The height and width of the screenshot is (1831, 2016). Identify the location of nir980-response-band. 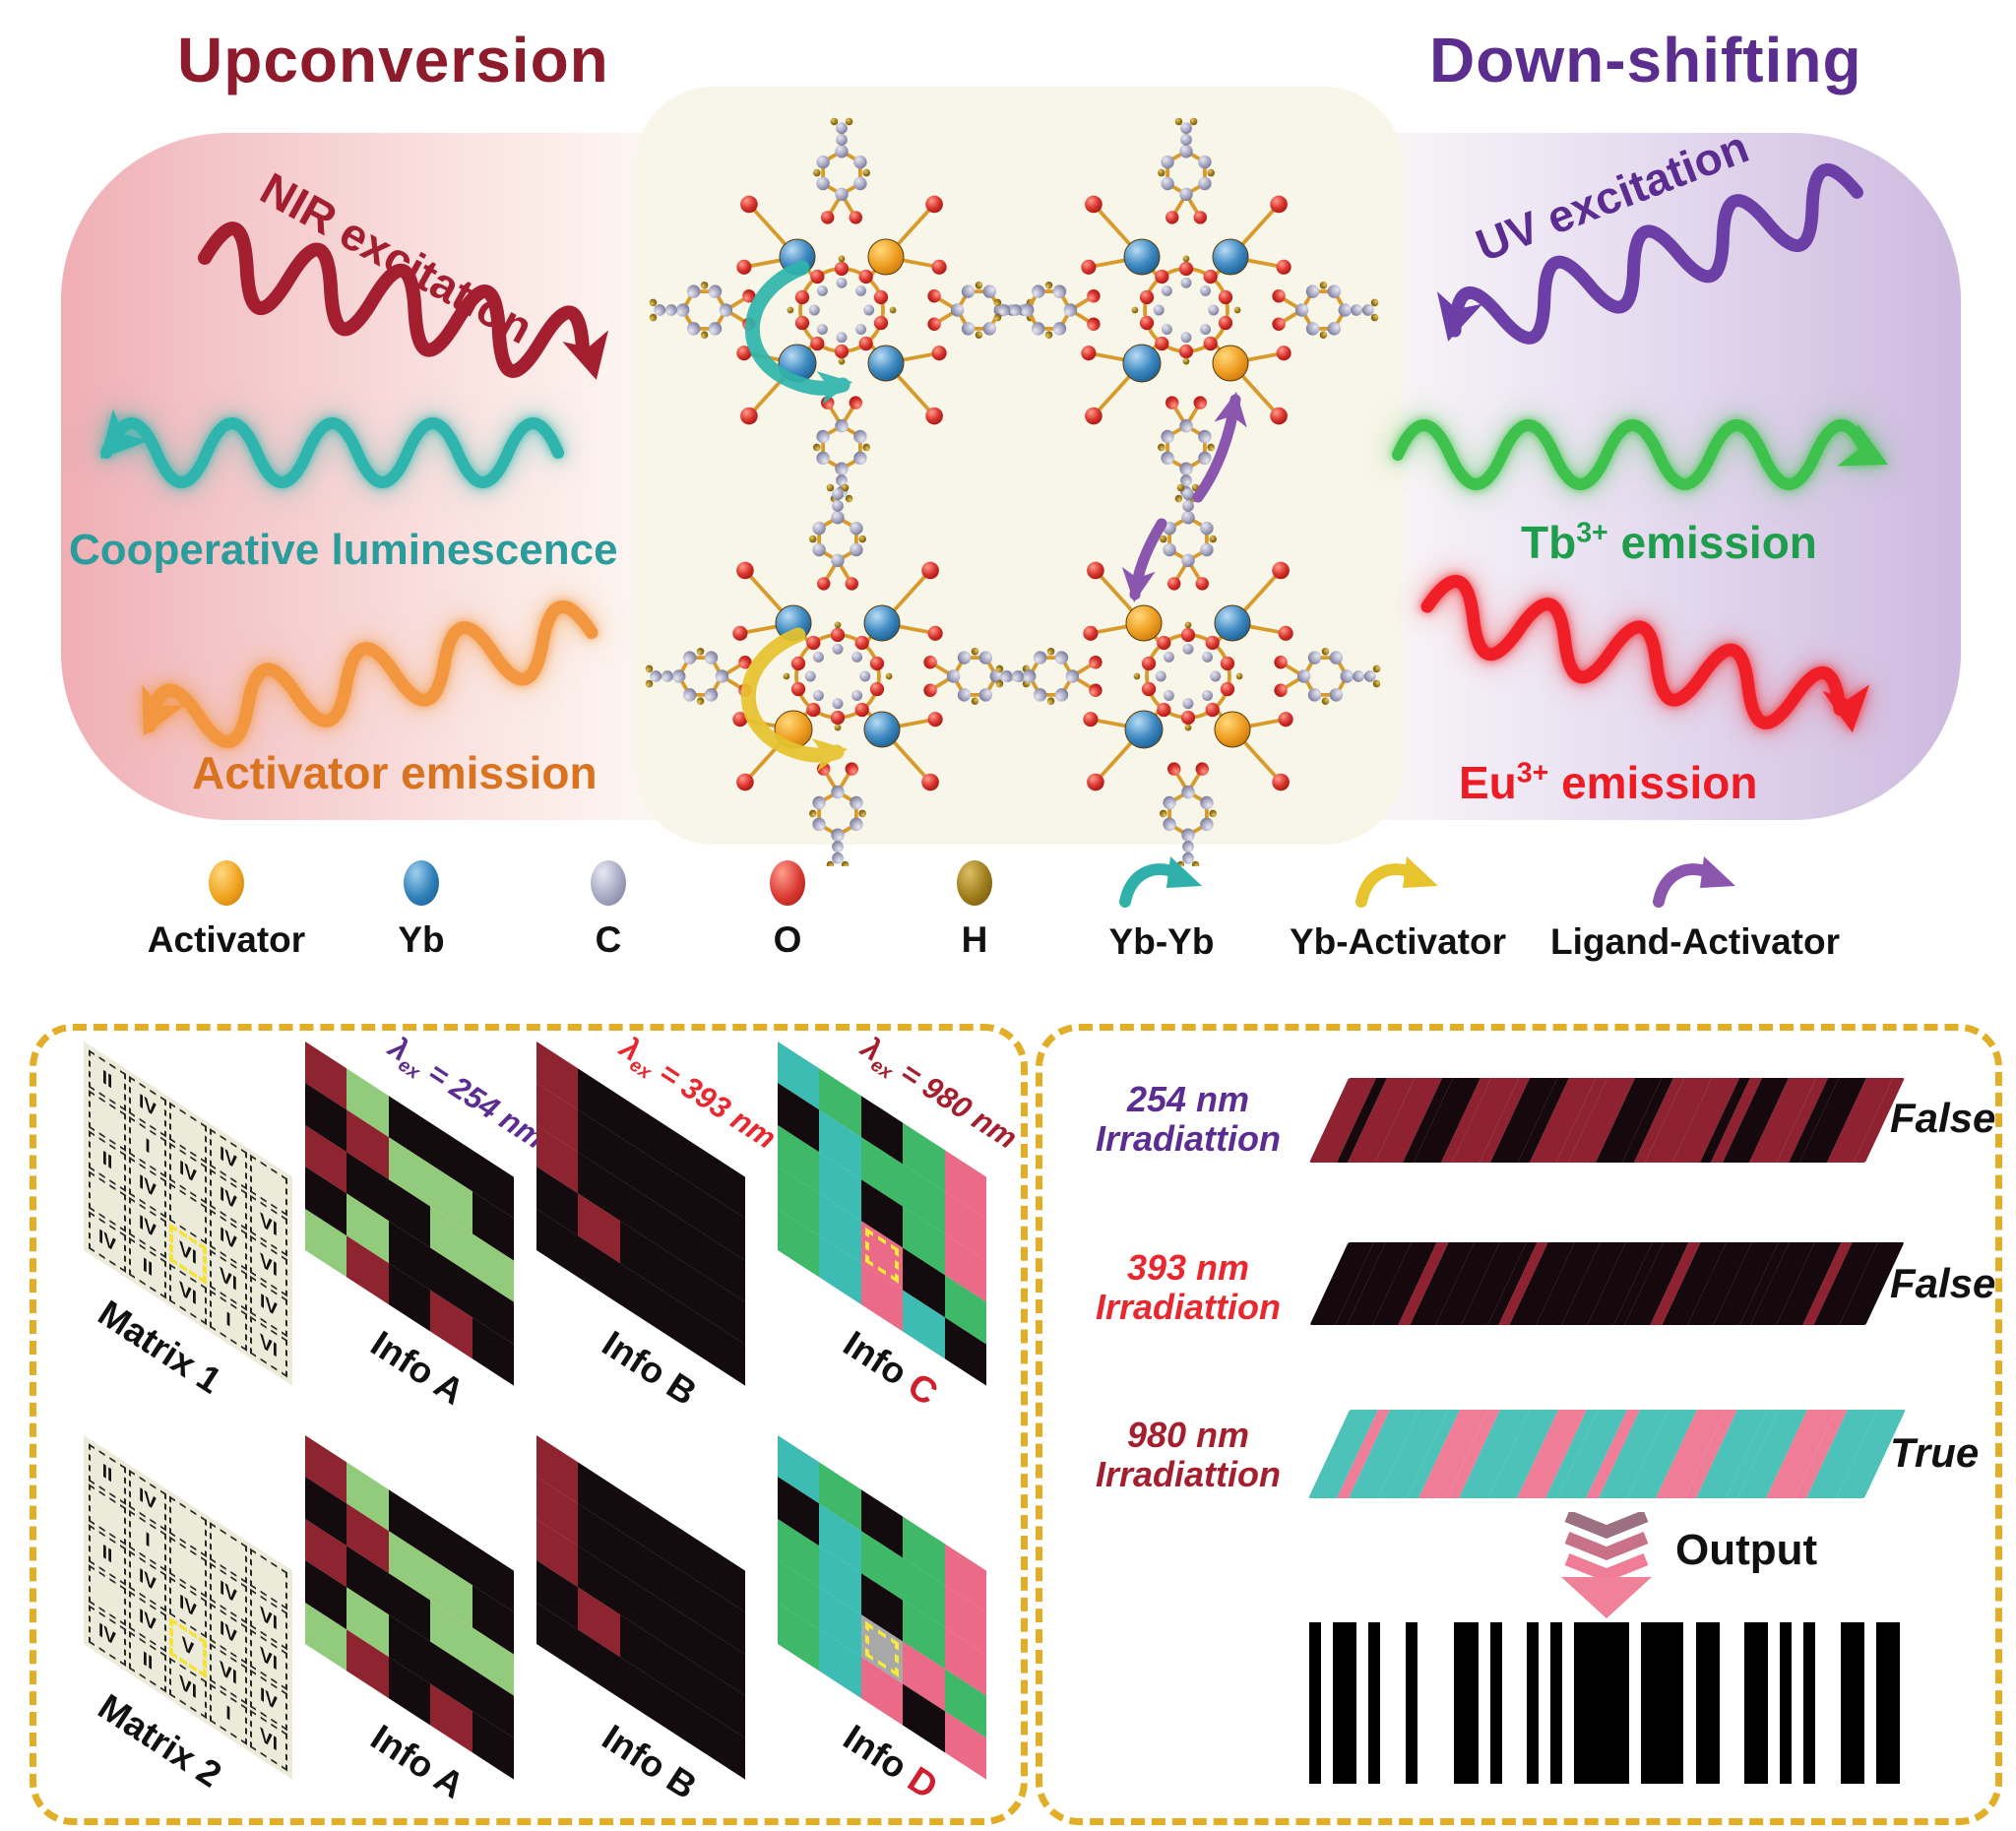
(1607, 1454).